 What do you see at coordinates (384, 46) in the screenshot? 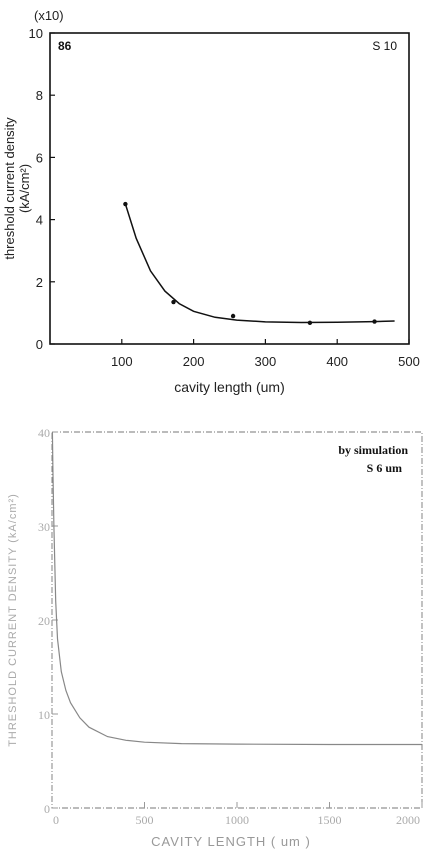
I see `corner-label-right: S 10` at bounding box center [384, 46].